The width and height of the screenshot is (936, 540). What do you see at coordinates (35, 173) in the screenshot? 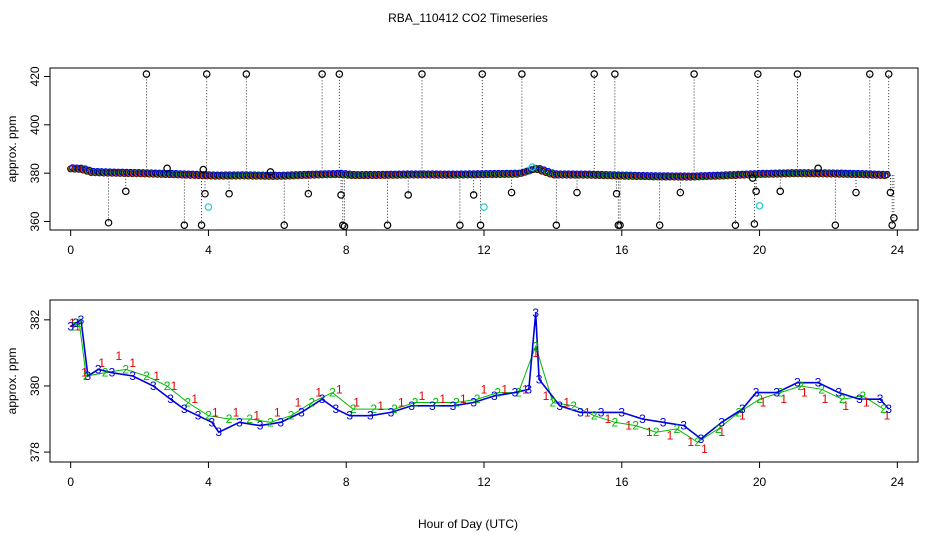
I see `y-tick-label: 380` at bounding box center [35, 173].